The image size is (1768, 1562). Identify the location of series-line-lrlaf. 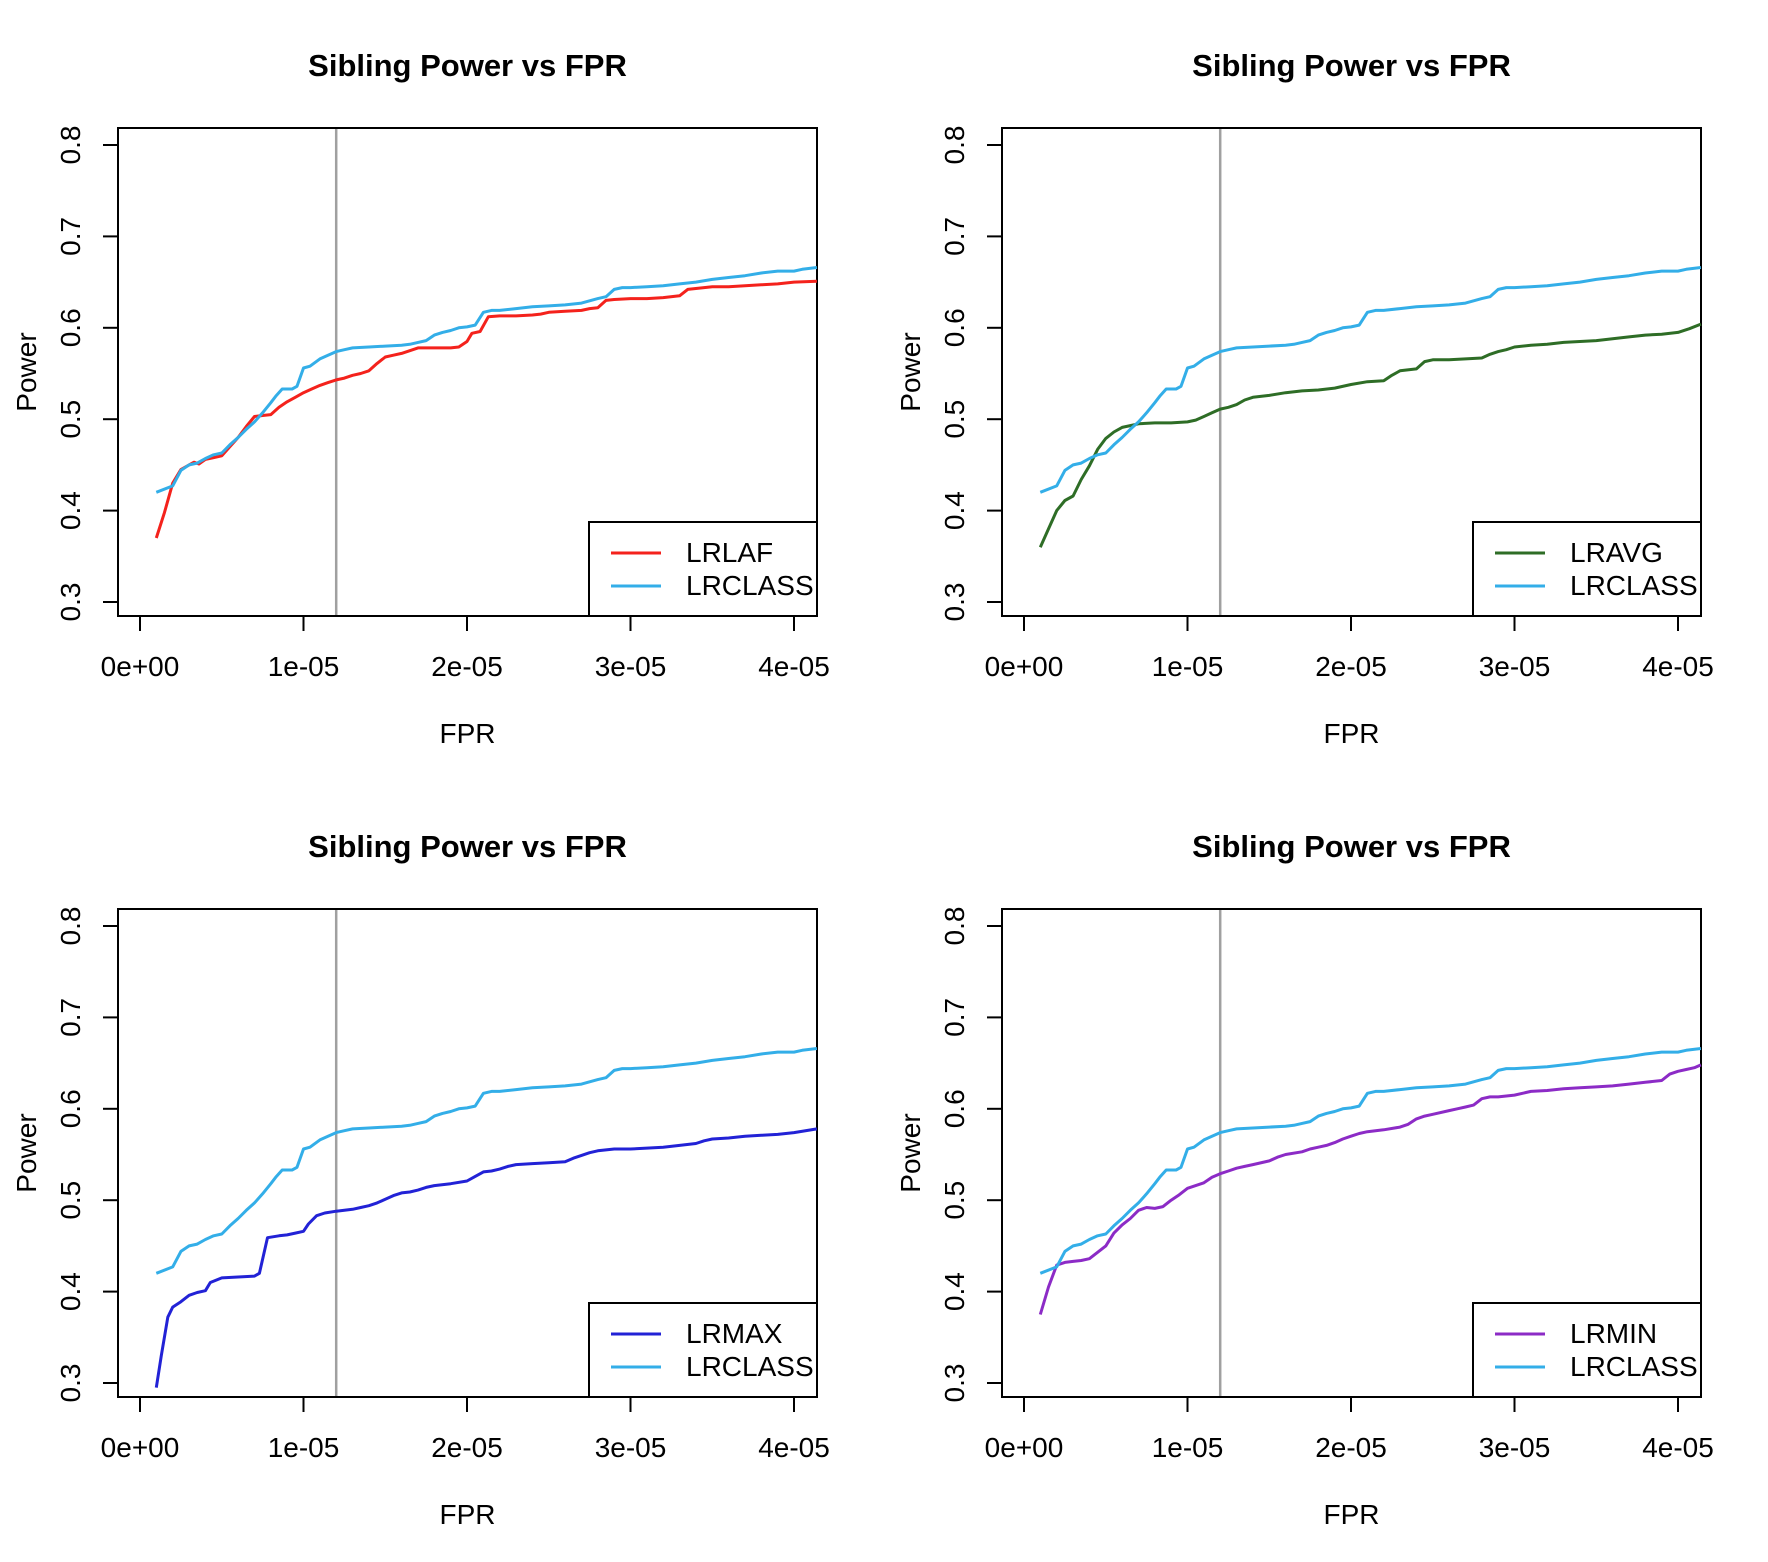
(485, 409).